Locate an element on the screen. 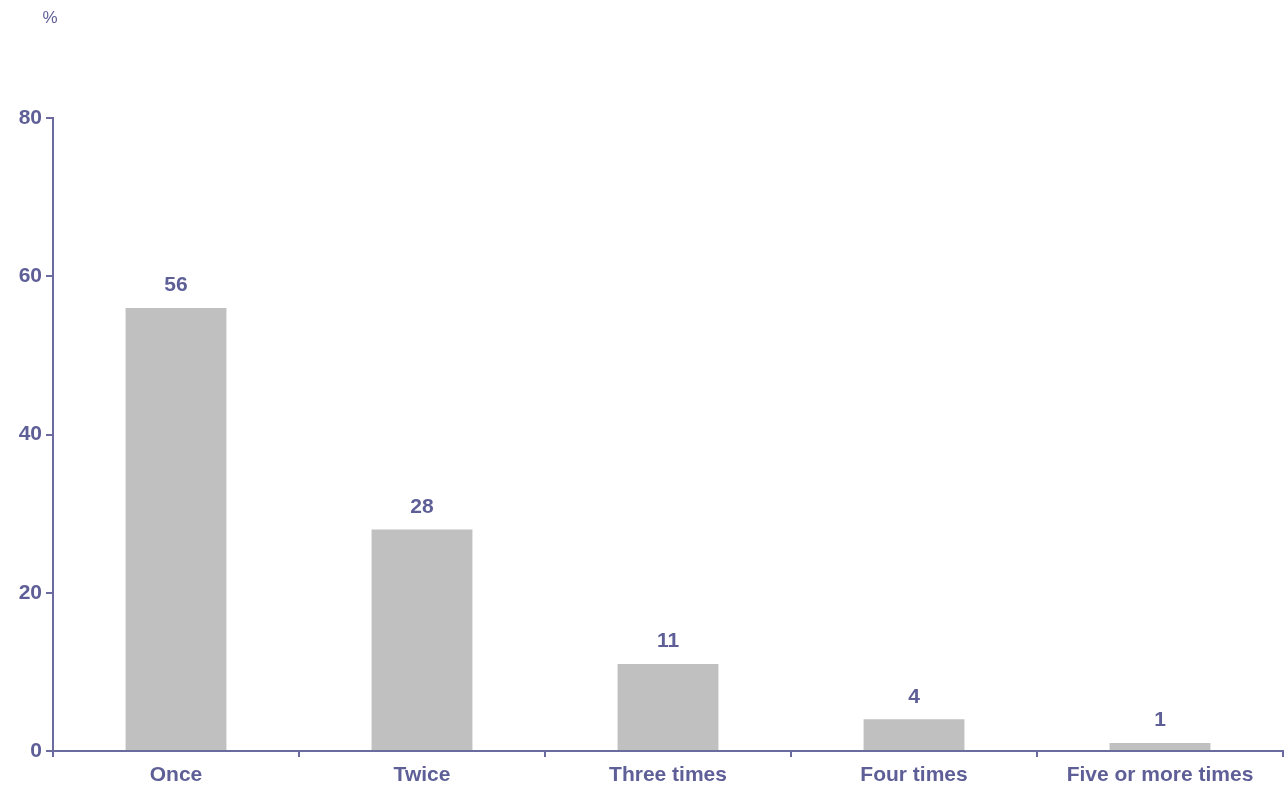  y-tick-label: 20 is located at coordinates (30, 591).